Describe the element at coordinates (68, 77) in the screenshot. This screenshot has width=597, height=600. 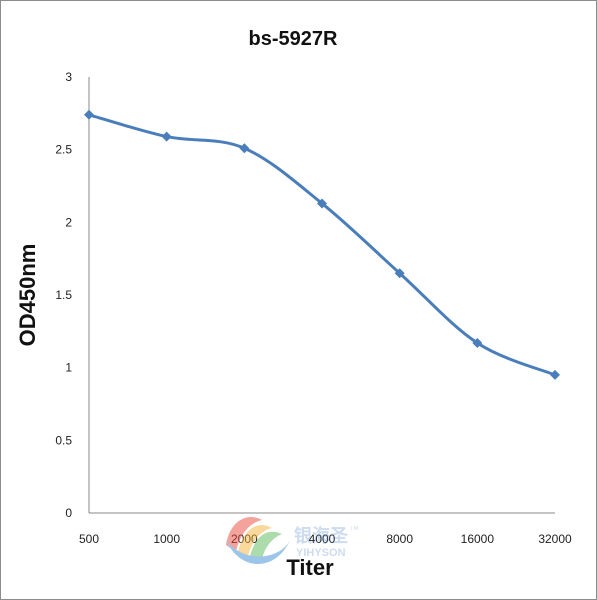
I see `y-tick-label: 3` at that location.